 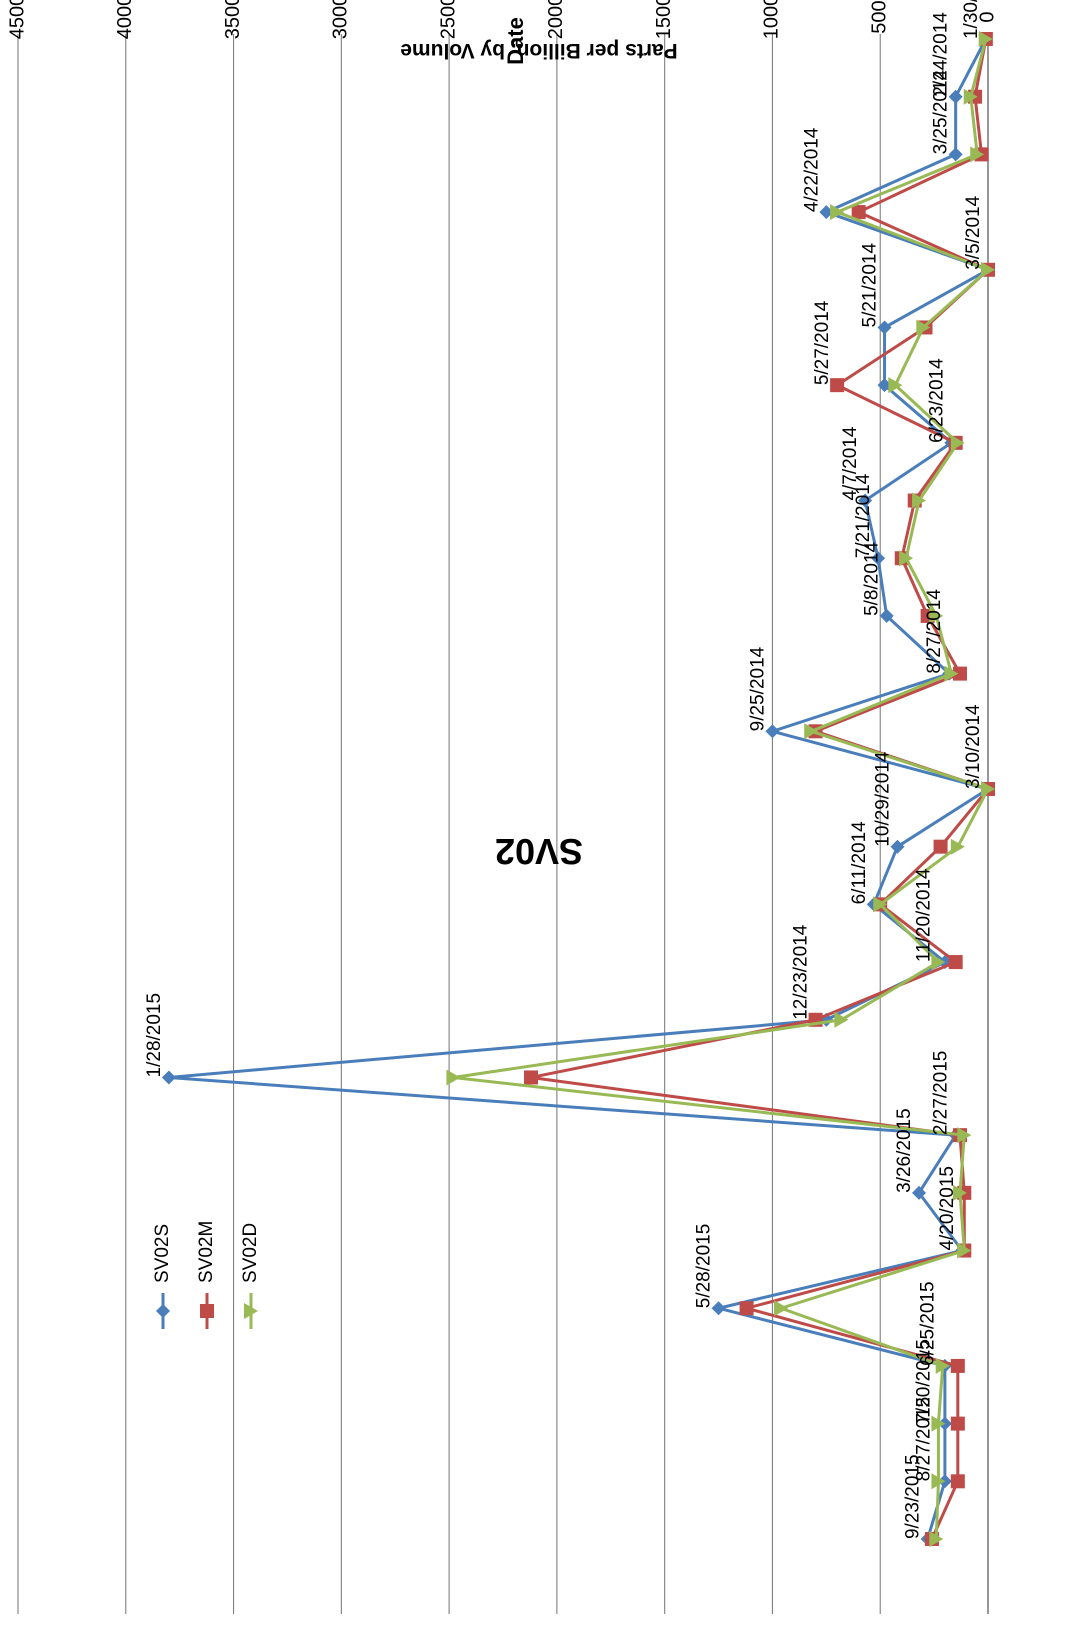 What do you see at coordinates (923, 1381) in the screenshot?
I see `point-label: 7/20/2015` at bounding box center [923, 1381].